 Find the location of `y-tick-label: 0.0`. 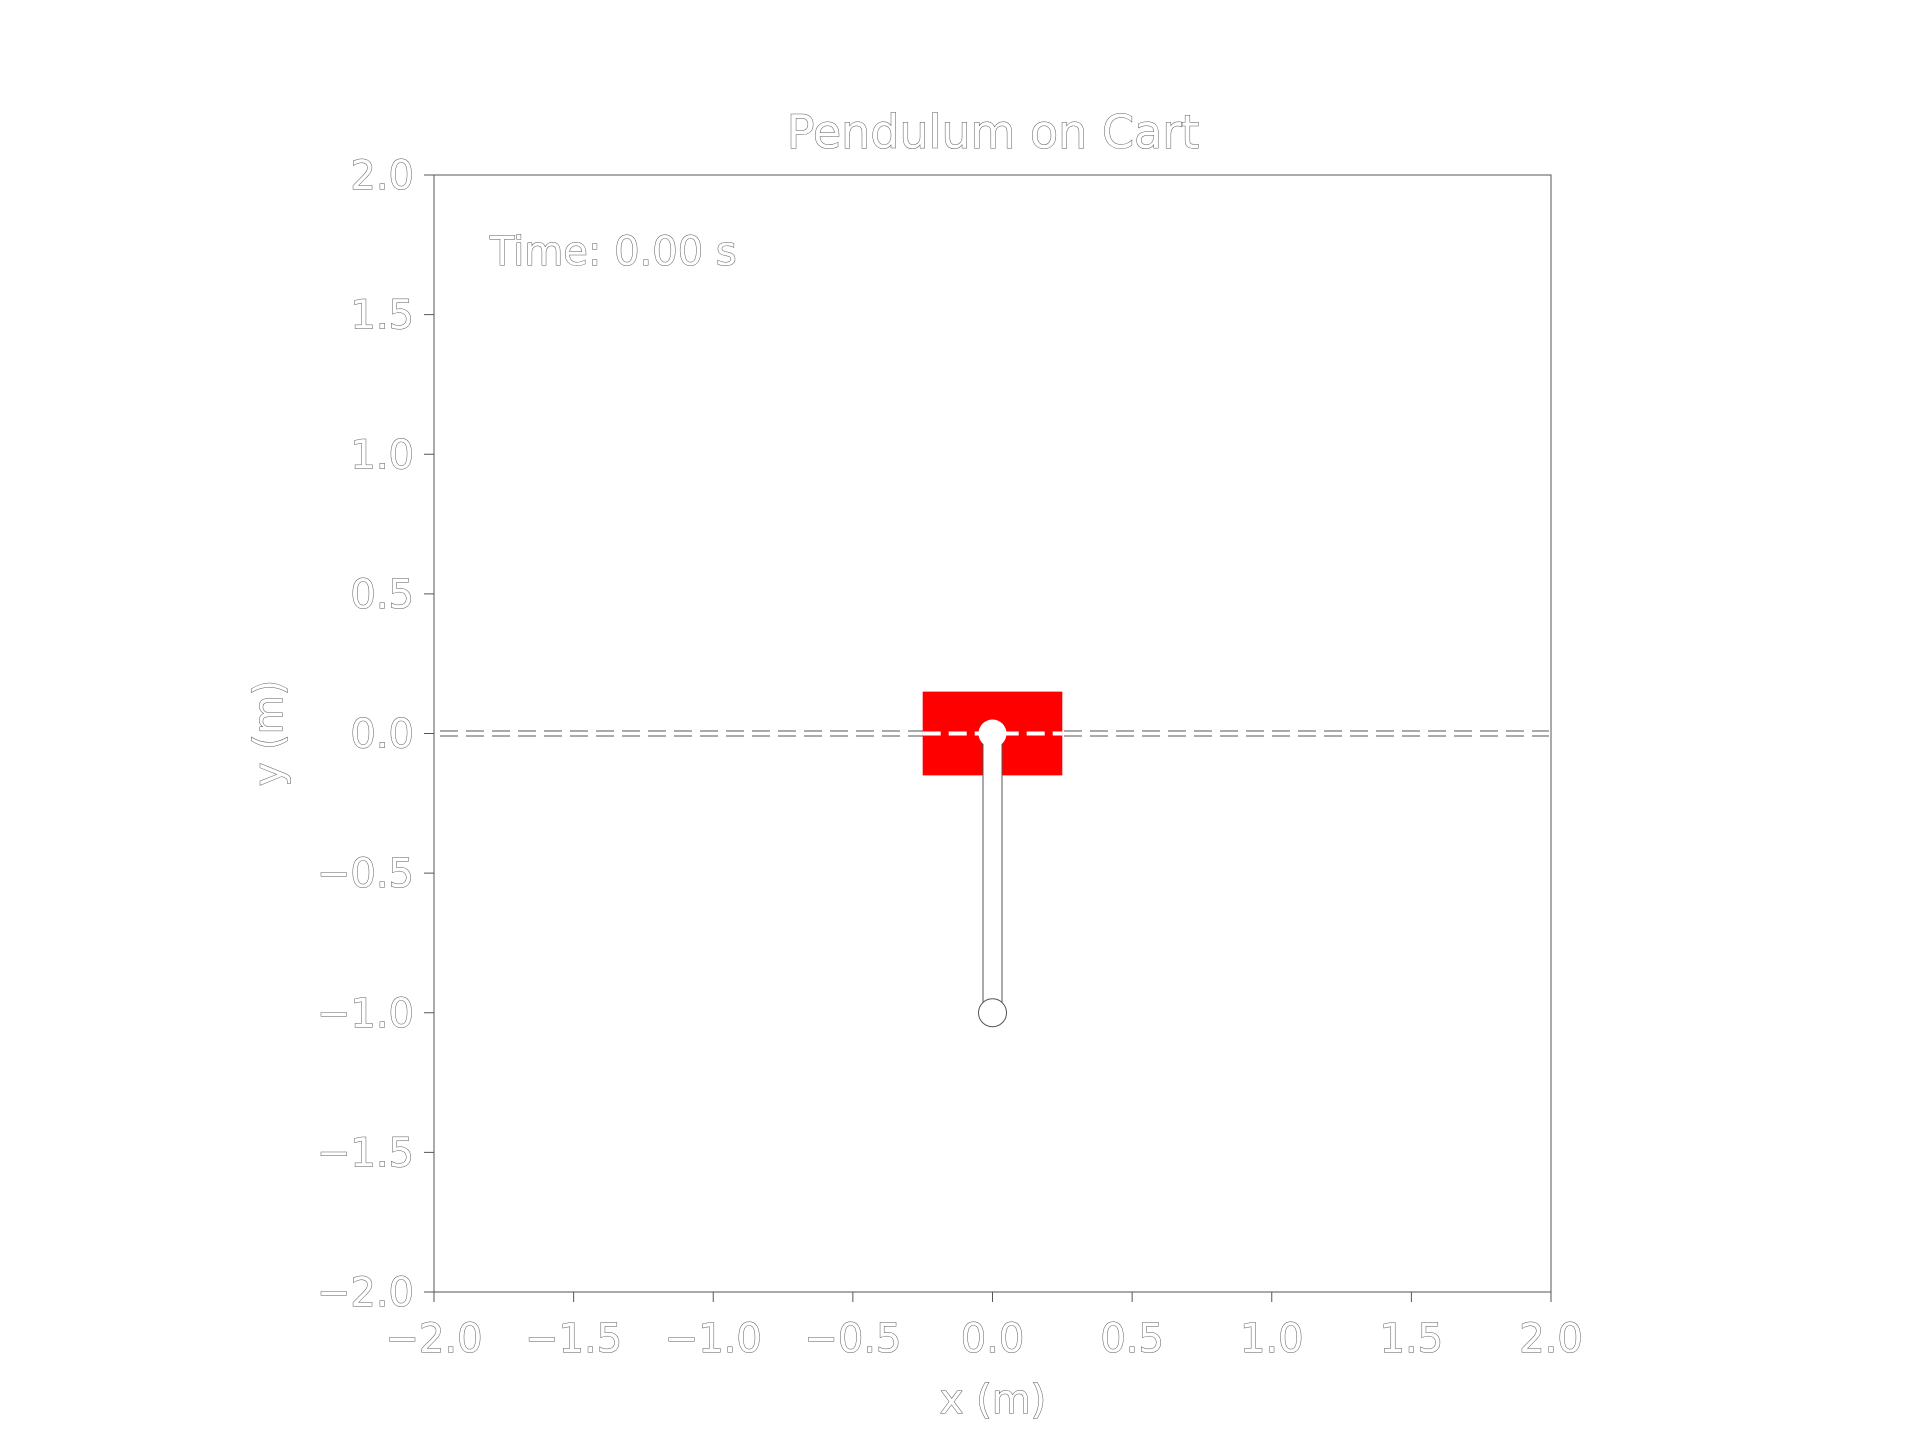

y-tick-label: 0.0 is located at coordinates (382, 735).